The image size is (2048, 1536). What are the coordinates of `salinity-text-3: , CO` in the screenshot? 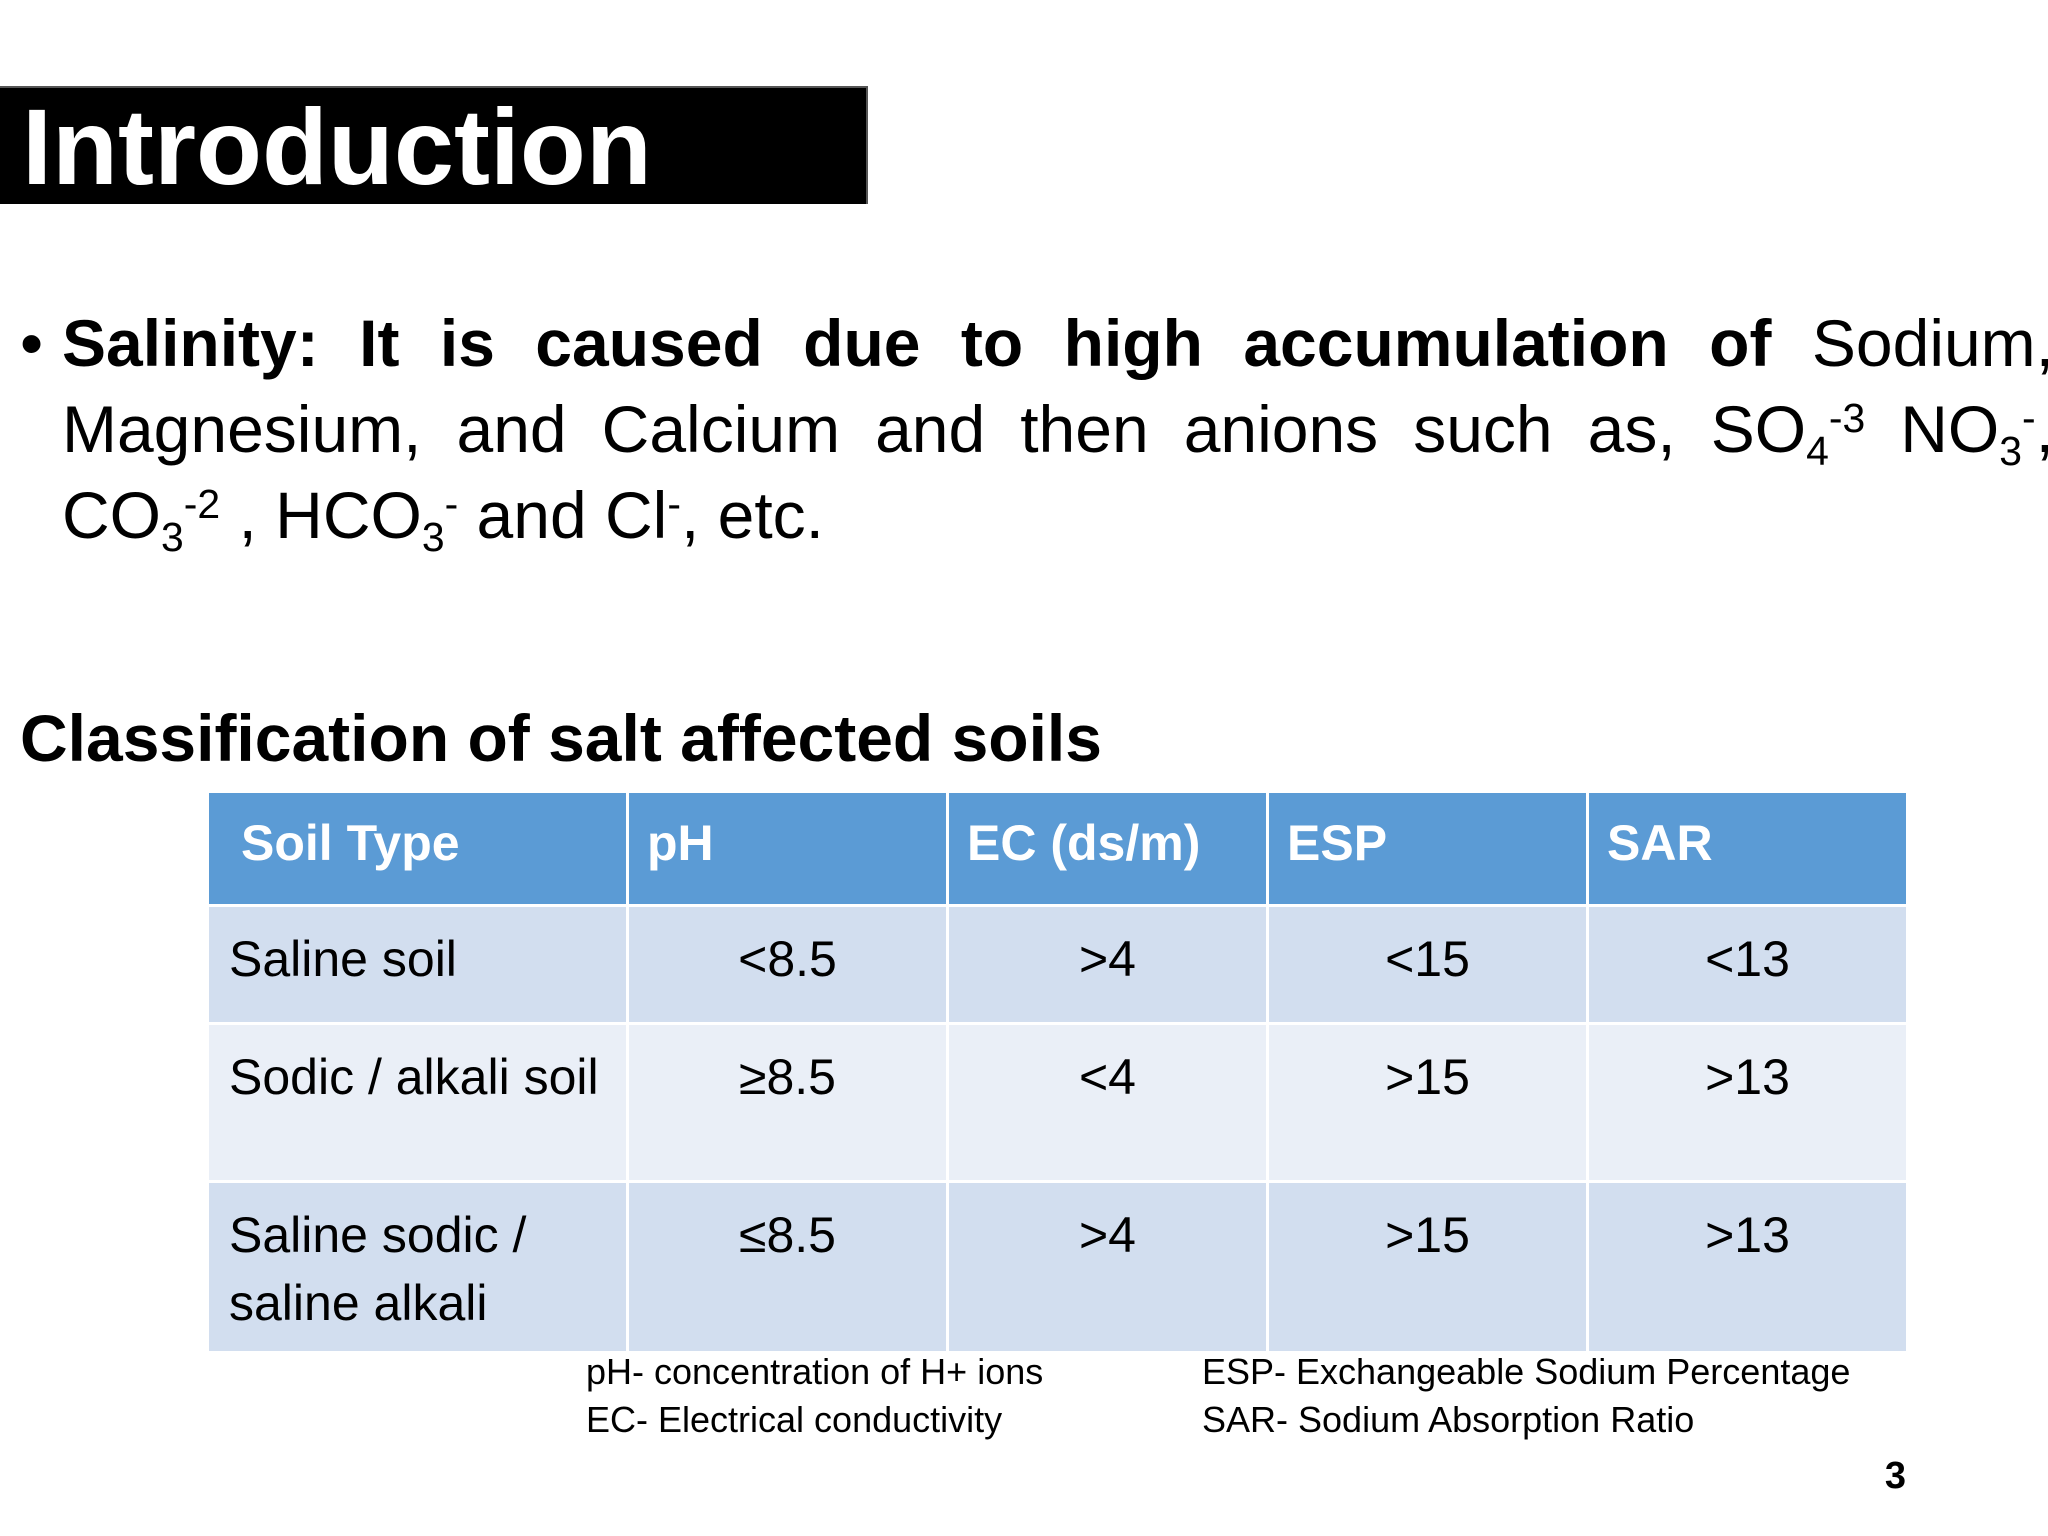 It's located at (1055, 472).